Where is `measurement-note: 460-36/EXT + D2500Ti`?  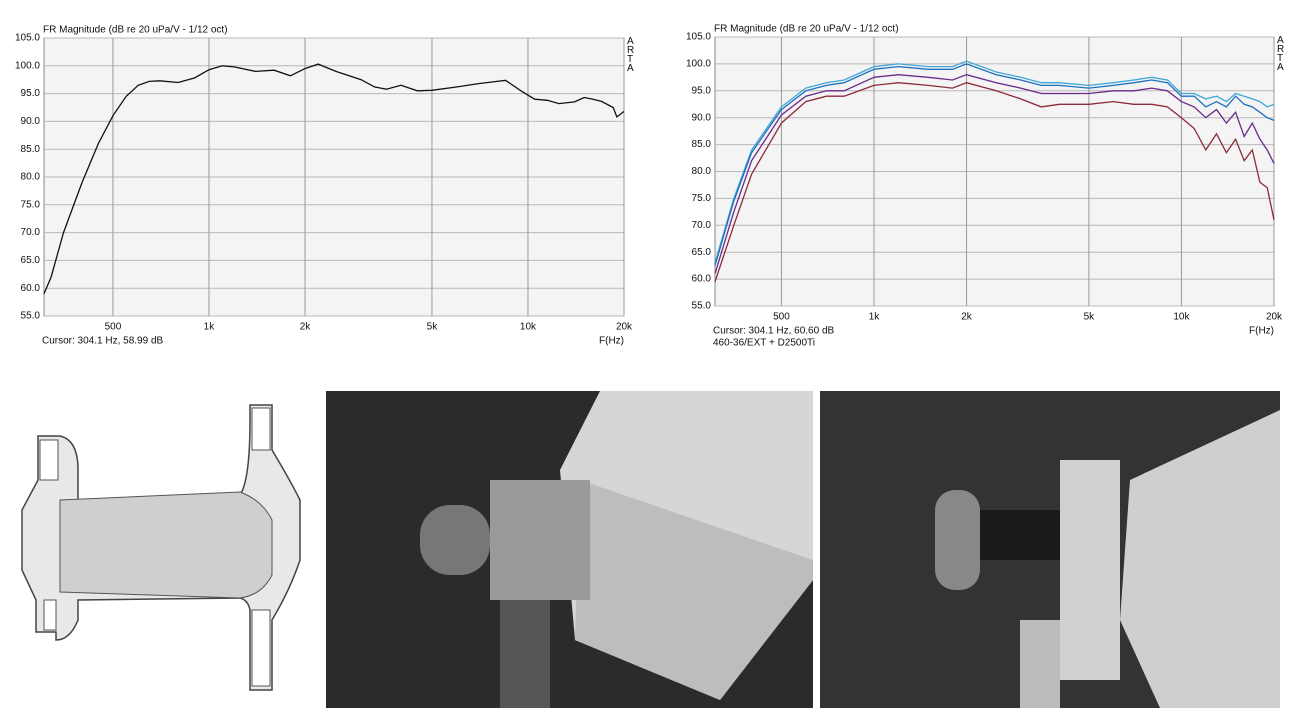 measurement-note: 460-36/EXT + D2500Ti is located at coordinates (764, 343).